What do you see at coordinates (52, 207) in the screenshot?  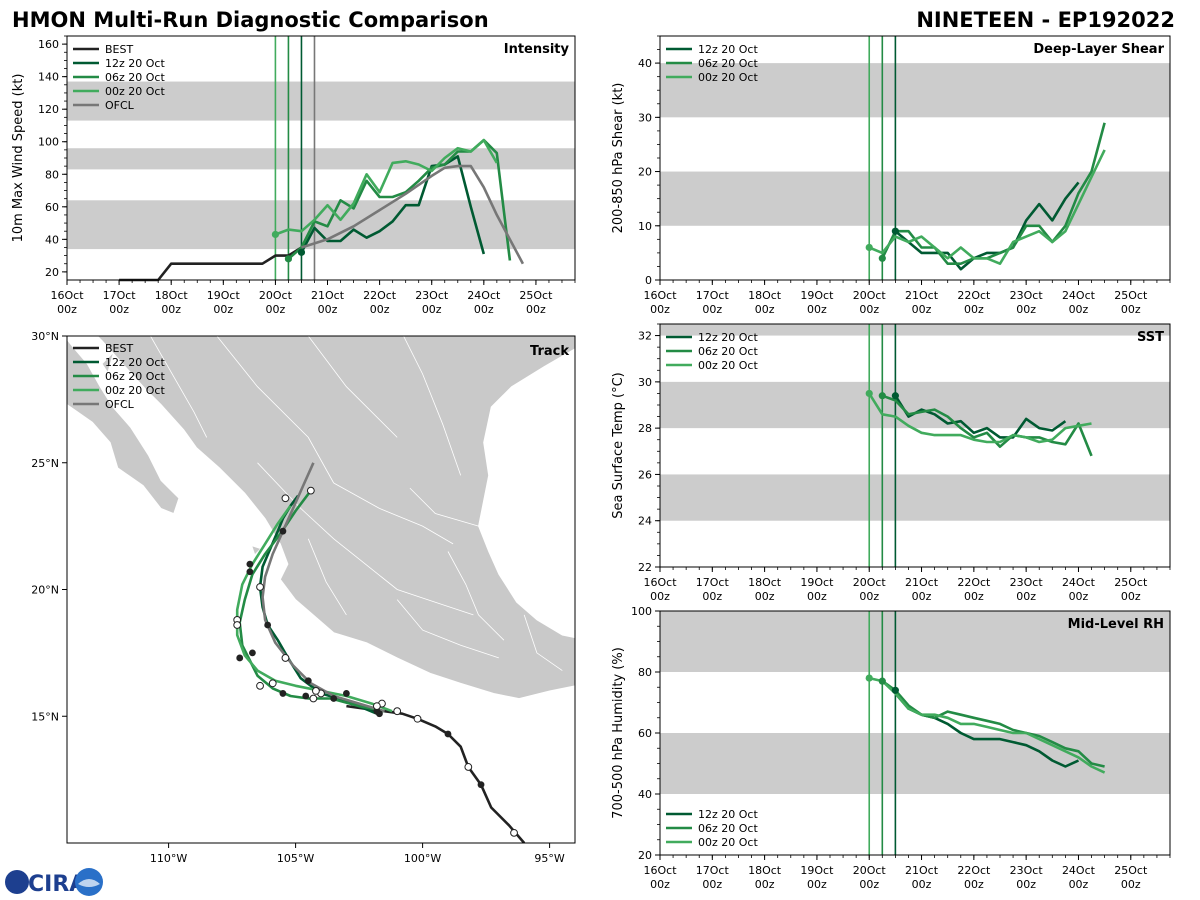 I see `y-tick-label: 60` at bounding box center [52, 207].